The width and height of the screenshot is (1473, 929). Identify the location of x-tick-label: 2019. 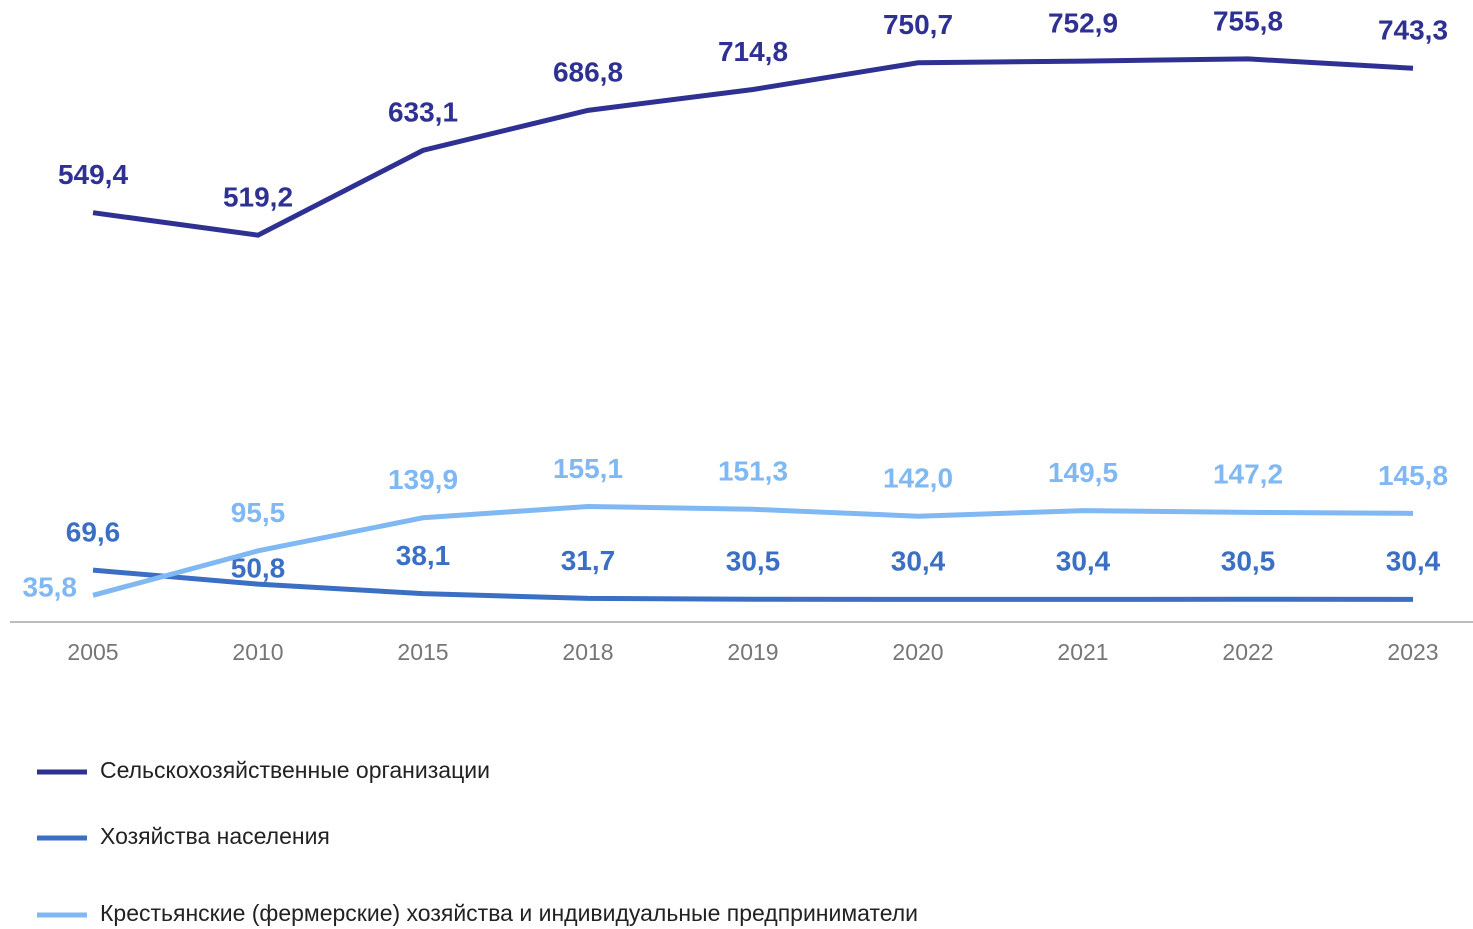
(752, 652).